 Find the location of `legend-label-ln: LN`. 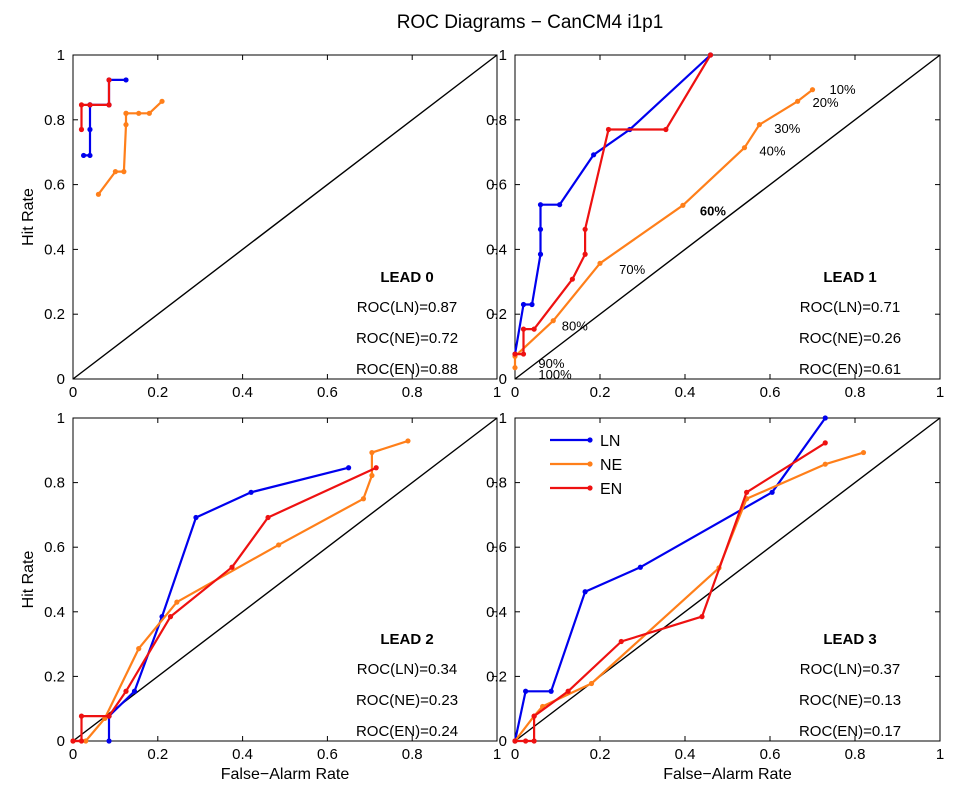

legend-label-ln: LN is located at coordinates (610, 441).